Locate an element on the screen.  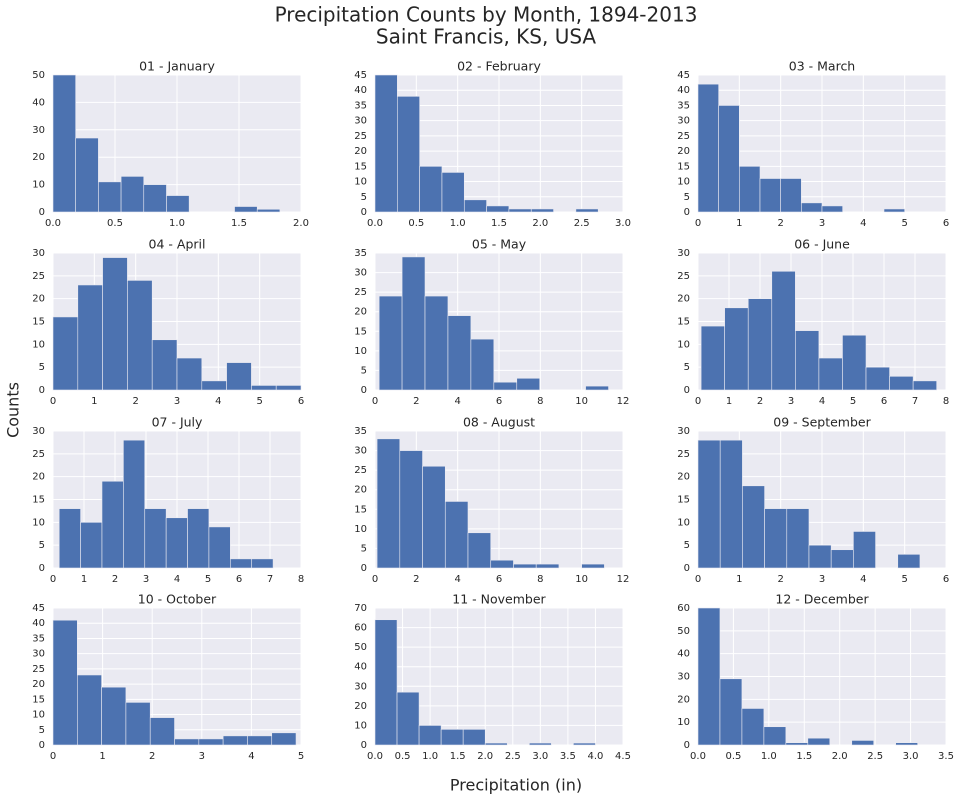
y-tick-label: 40 is located at coordinates (683, 654).